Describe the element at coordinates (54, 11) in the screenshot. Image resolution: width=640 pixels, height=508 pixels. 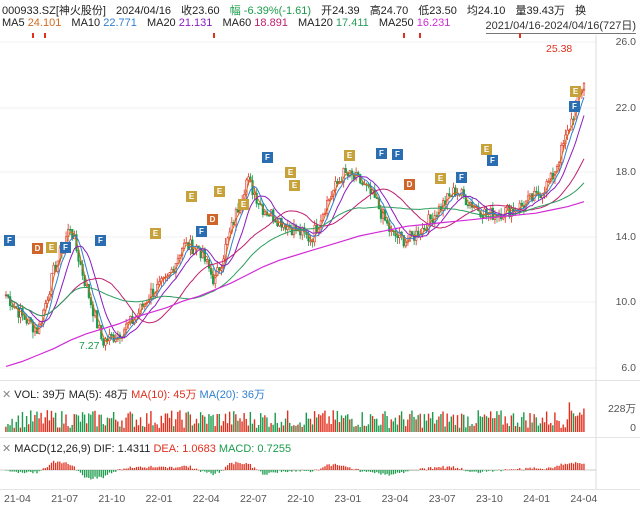
I see `stock-code: 000933.SZ[神火股份]` at that location.